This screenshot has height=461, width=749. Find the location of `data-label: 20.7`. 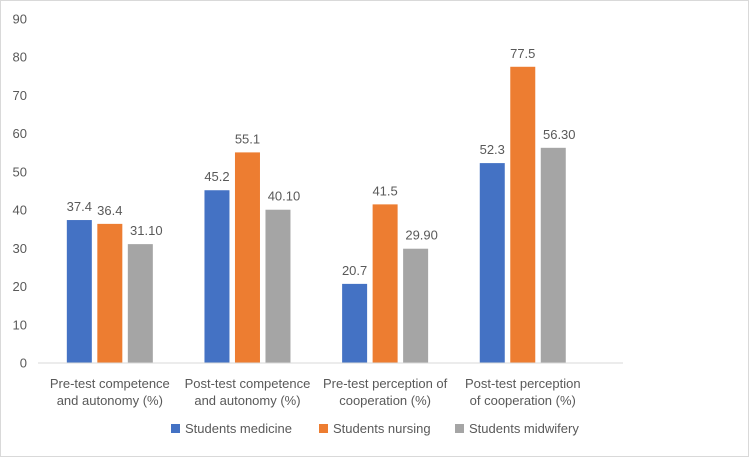

data-label: 20.7 is located at coordinates (354, 270).